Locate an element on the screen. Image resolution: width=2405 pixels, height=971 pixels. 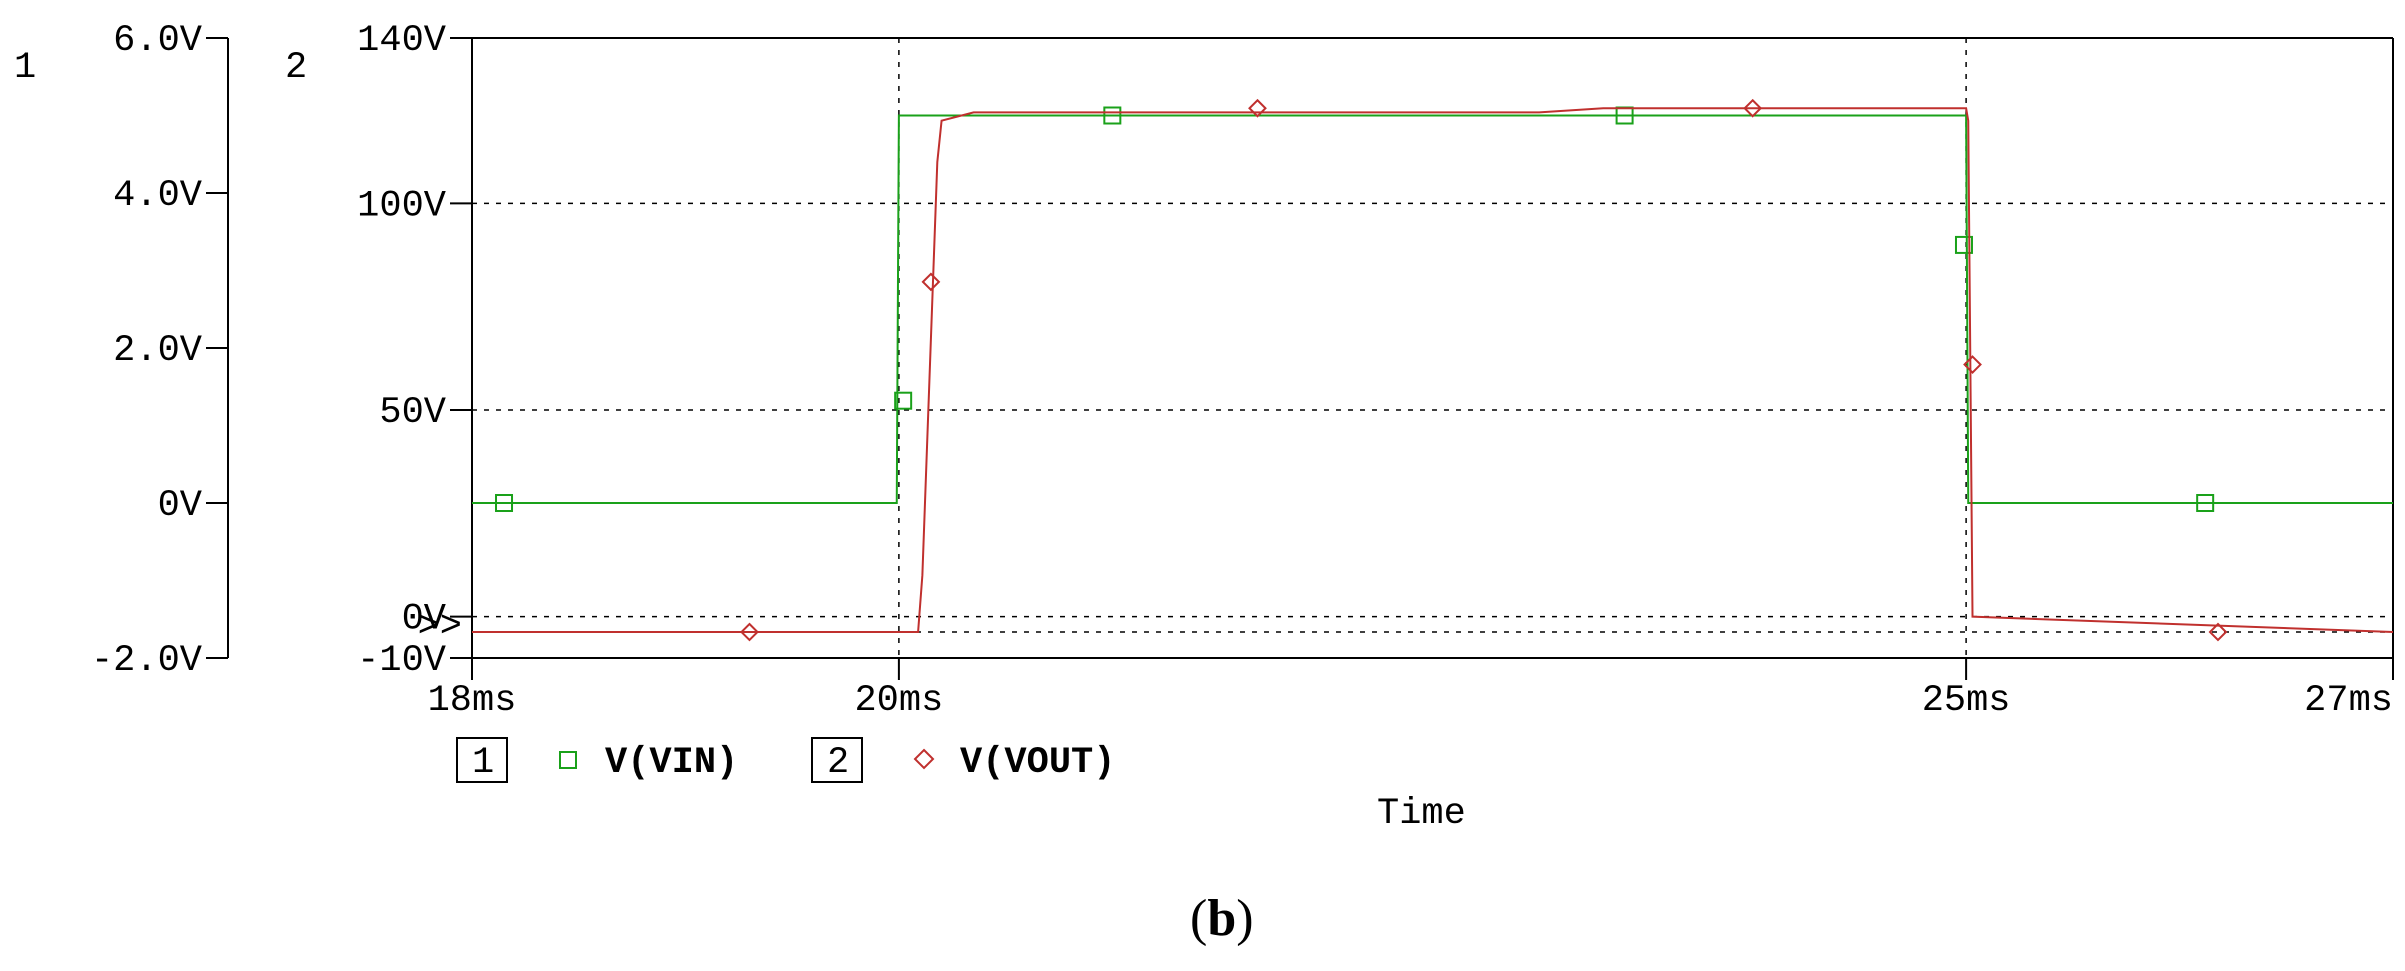
y1-tick-label-4: -2.0V is located at coordinates (146, 661).